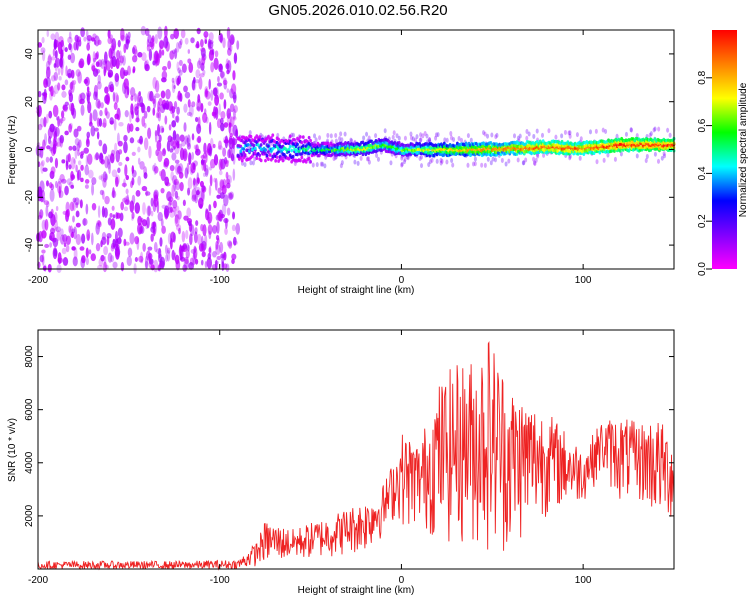  Describe the element at coordinates (702, 221) in the screenshot. I see `colorbar-tick-label: 0.2` at that location.